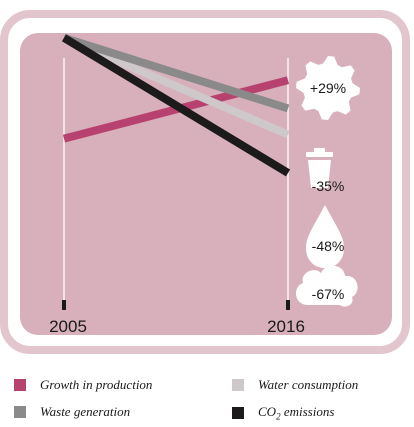 The image size is (414, 427). I want to click on legend-item-co2-emissions: CO2 emissions, so click(283, 413).